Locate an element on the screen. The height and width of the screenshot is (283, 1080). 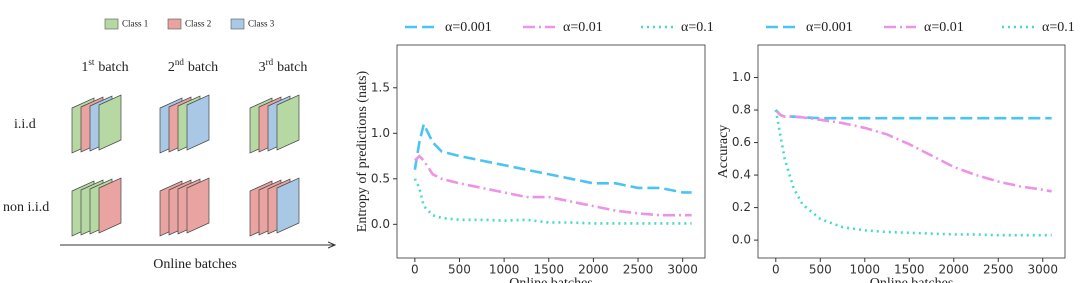
class-label: Class 1 is located at coordinates (135, 24).